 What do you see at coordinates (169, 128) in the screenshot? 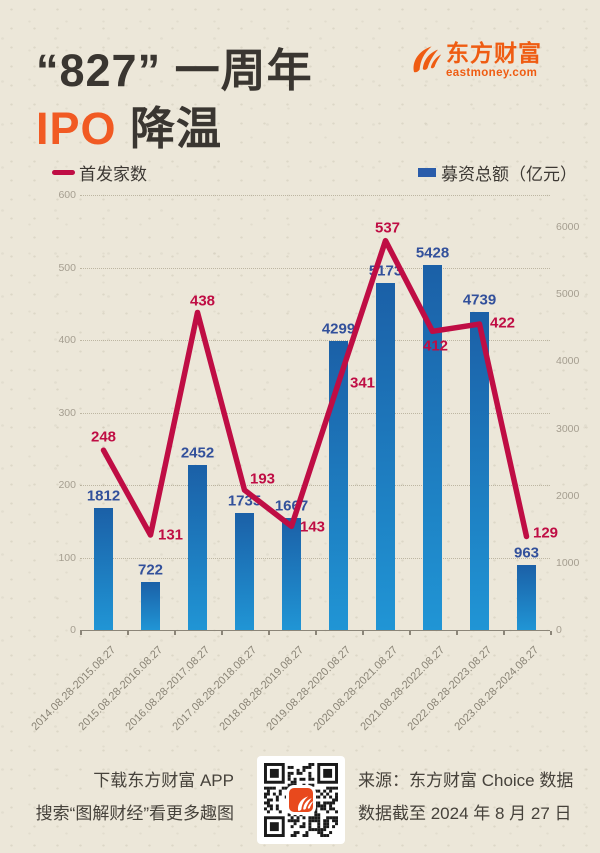
I see `title-rest: 降温` at bounding box center [169, 128].